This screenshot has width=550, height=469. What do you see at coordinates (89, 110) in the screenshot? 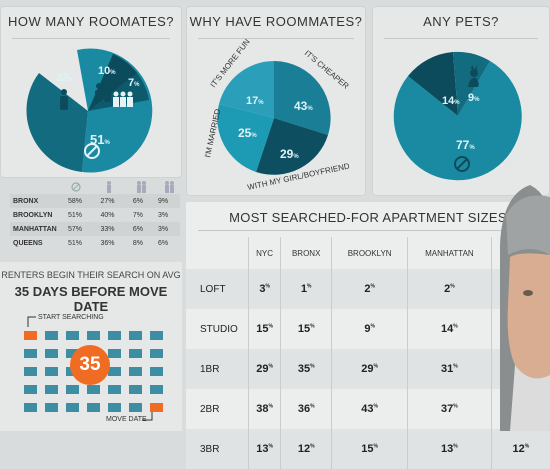
I see `roommates-pie: 32% 10% 7% 51%` at bounding box center [89, 110].